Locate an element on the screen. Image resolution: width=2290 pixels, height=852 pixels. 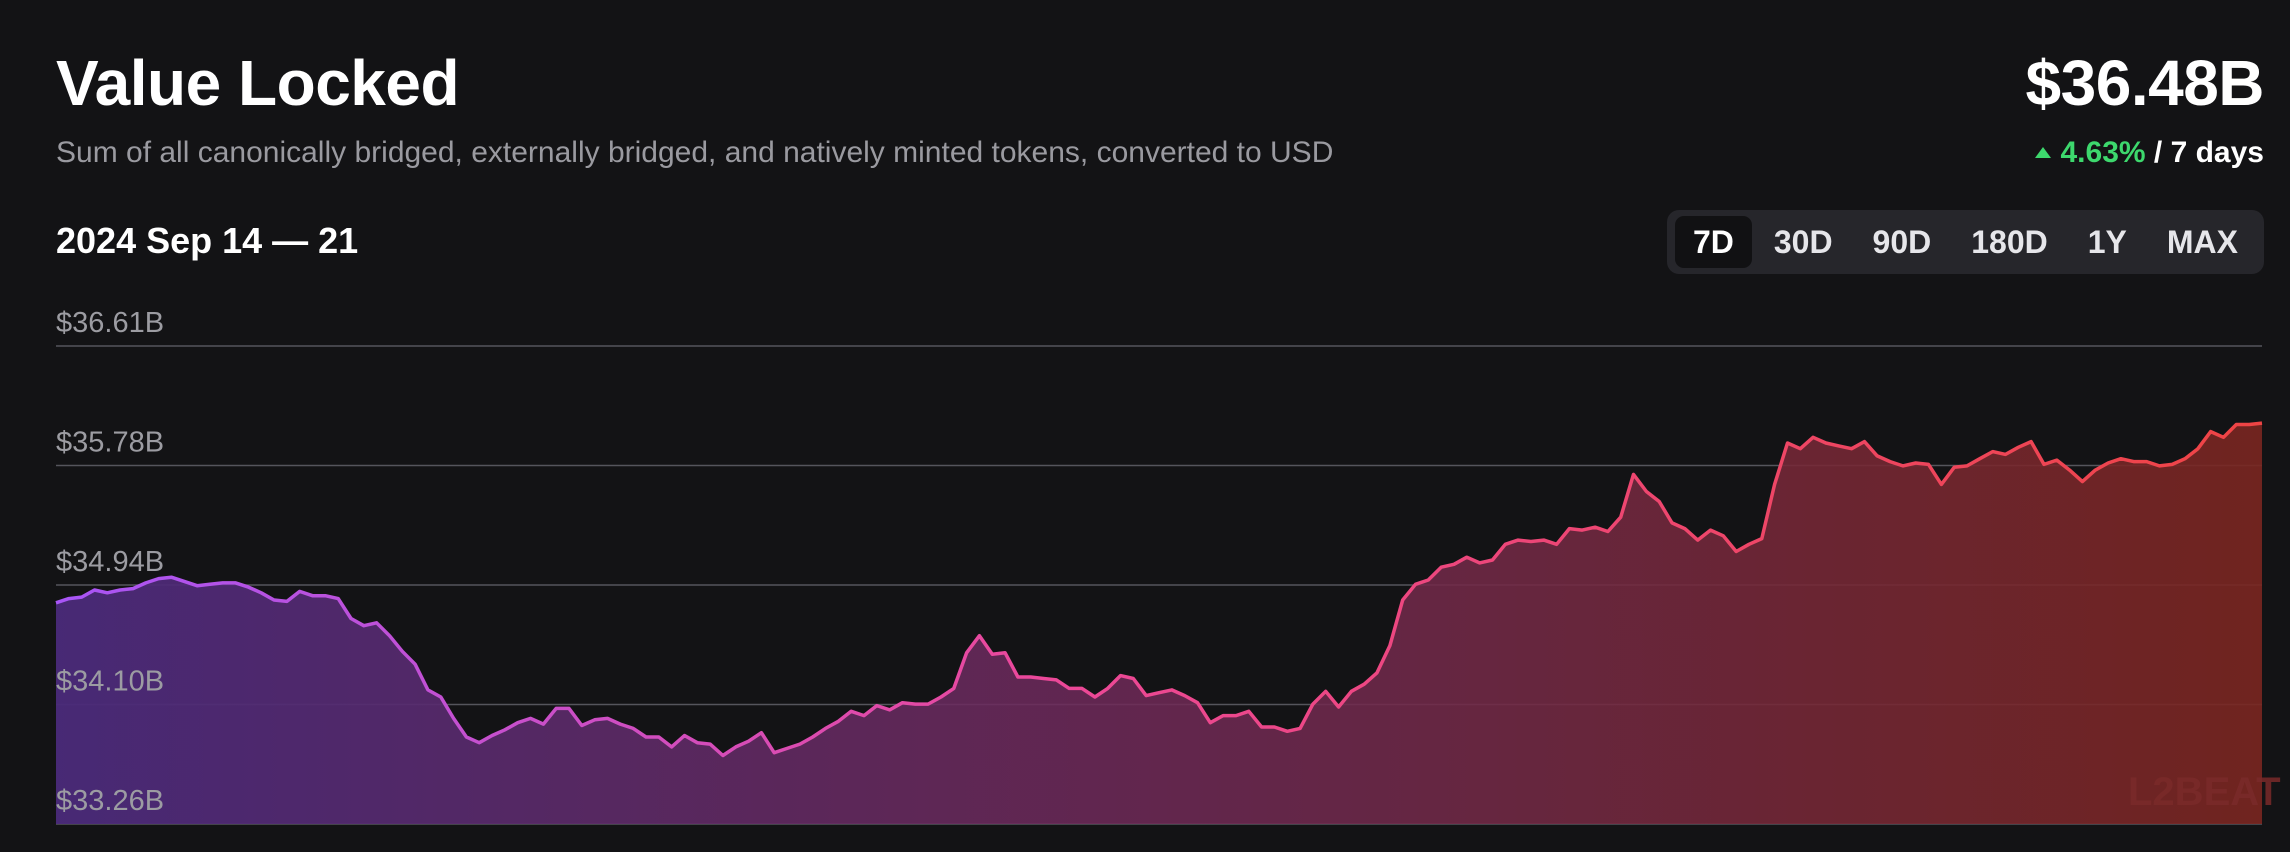
tab-1y: 1Y is located at coordinates (2107, 242).